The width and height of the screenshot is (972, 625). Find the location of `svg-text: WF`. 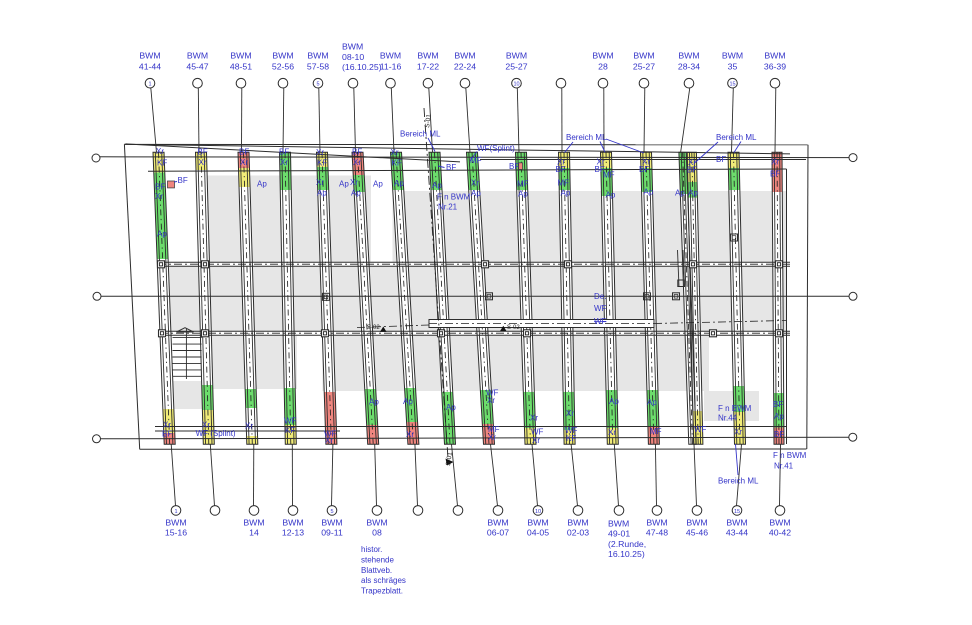

svg-text: WF is located at coordinates (600, 308).